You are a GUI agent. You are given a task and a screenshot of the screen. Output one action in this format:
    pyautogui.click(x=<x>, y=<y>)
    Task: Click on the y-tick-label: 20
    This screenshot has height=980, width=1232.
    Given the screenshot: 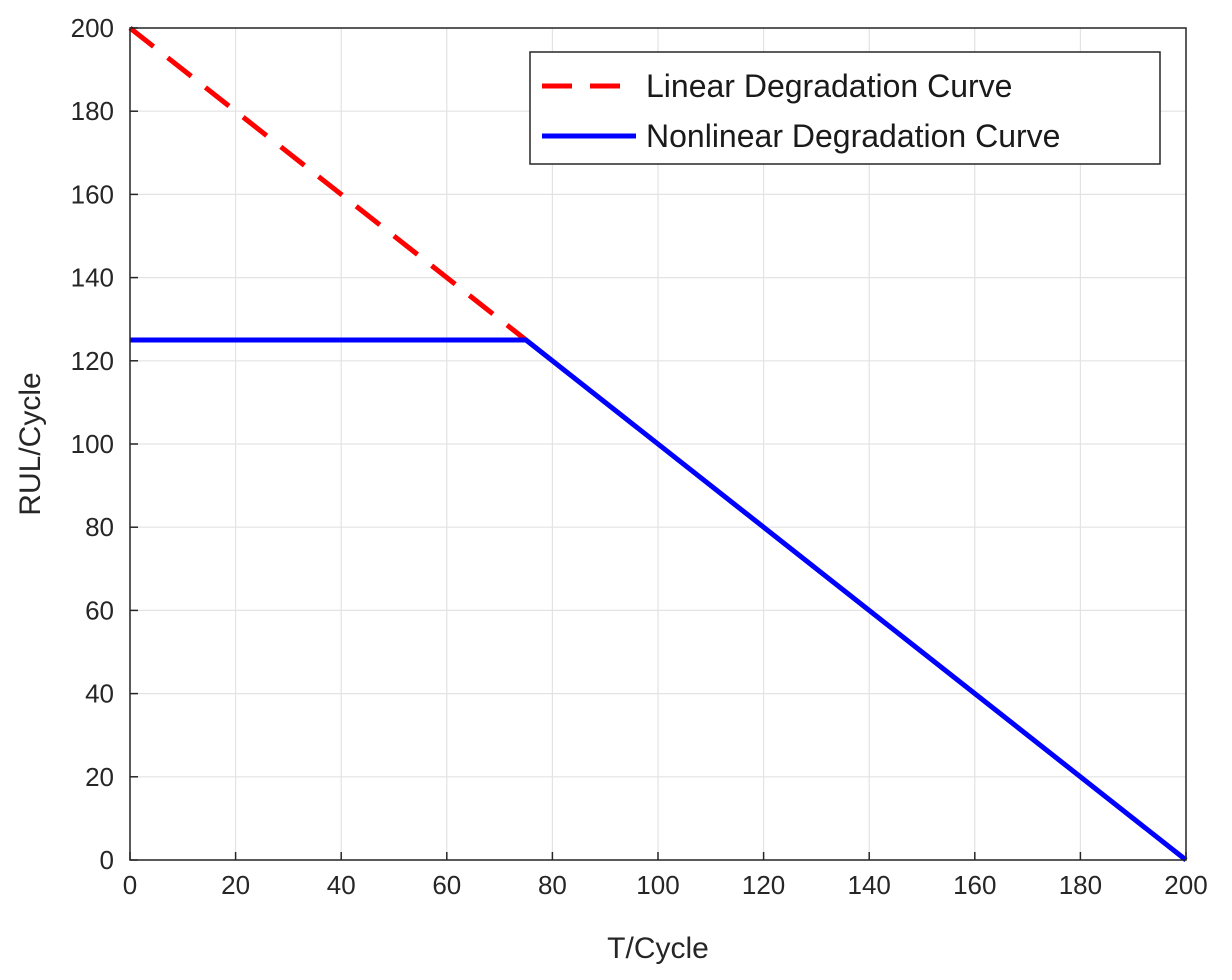 What is the action you would take?
    pyautogui.click(x=99, y=777)
    